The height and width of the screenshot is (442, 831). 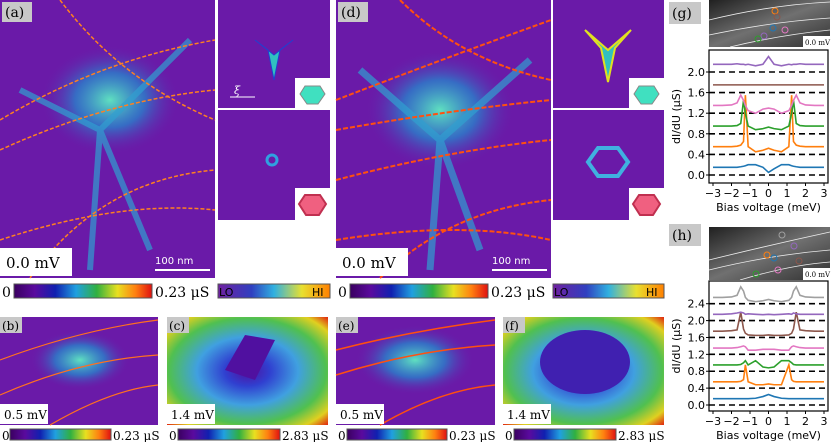 I want to click on hexagon-icon, so click(x=312, y=95).